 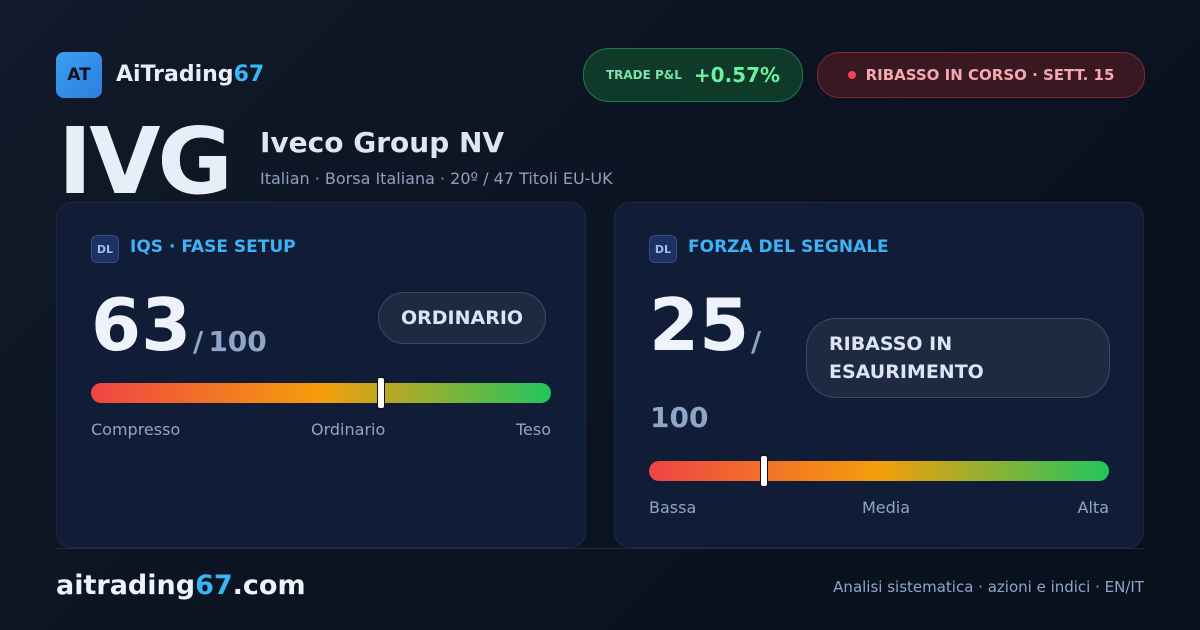 What do you see at coordinates (249, 74) in the screenshot?
I see `brand-accent: 67` at bounding box center [249, 74].